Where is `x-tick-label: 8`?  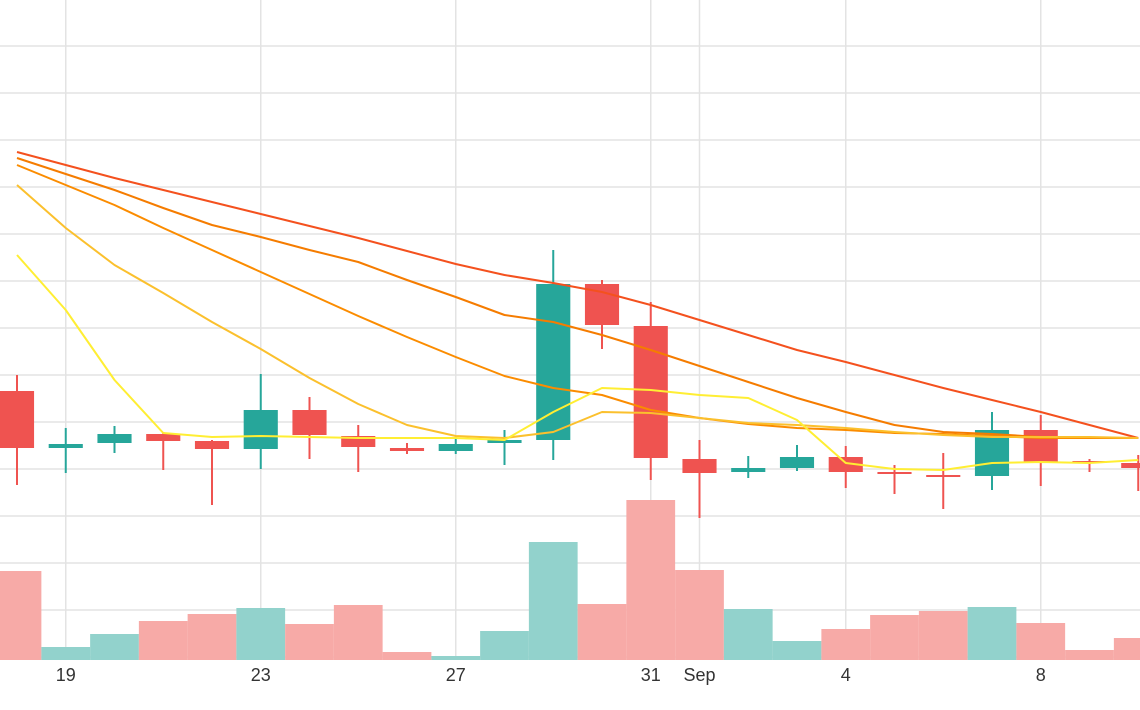 x-tick-label: 8 is located at coordinates (1041, 675).